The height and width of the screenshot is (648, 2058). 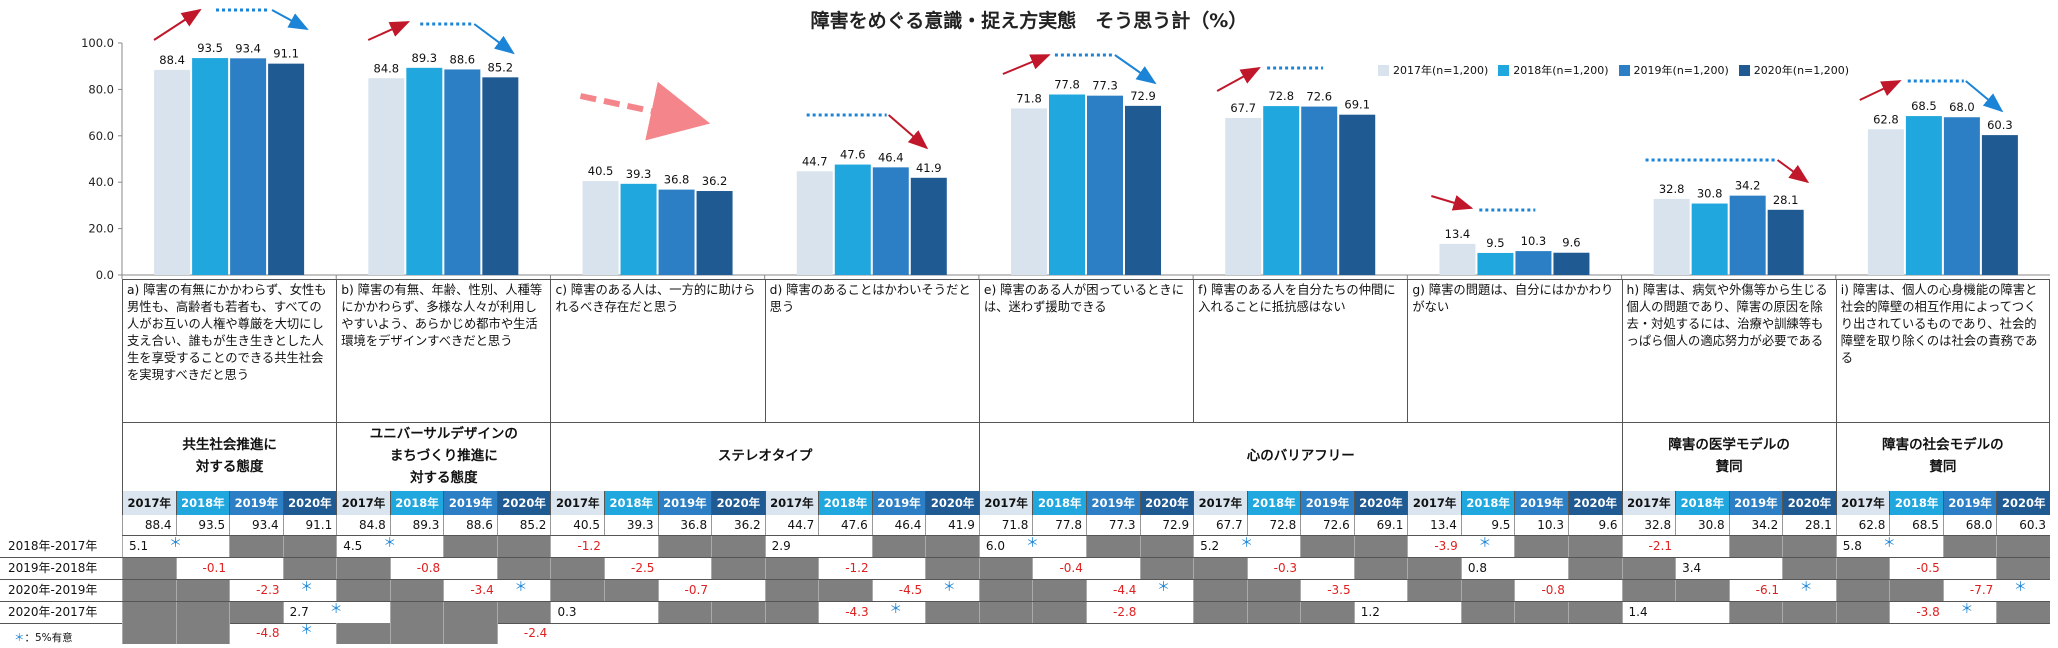 I want to click on difference-value: -0.5, so click(x=1942, y=568).